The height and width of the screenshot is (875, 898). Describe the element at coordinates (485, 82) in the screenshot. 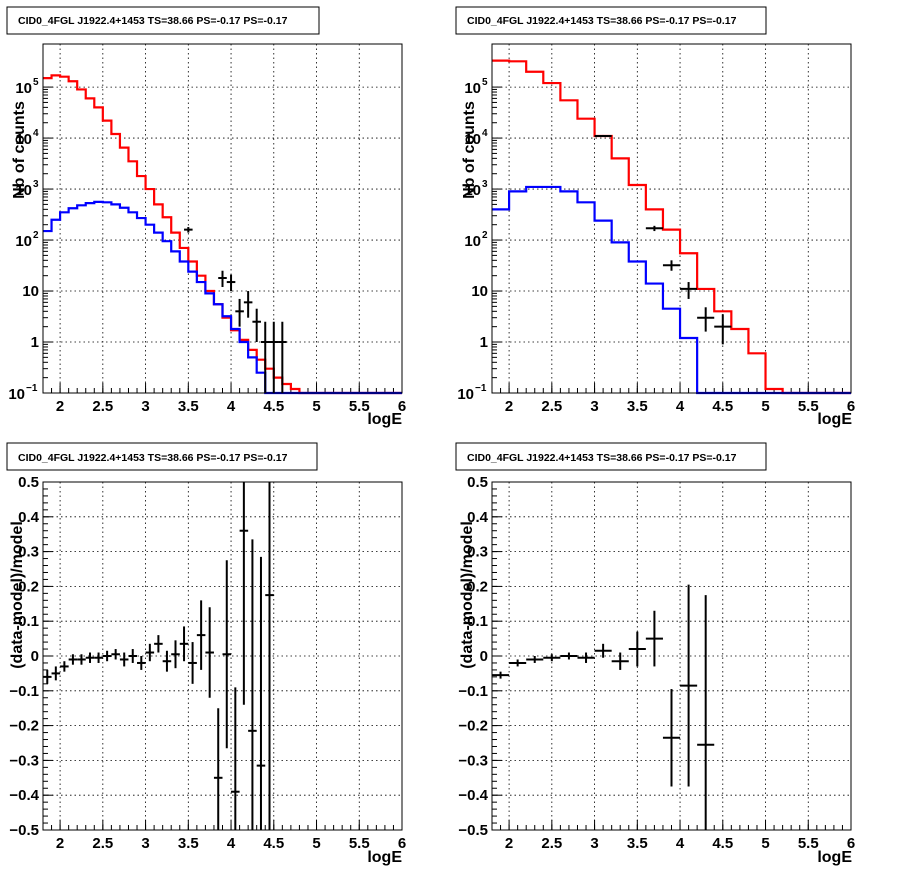

I see `y-tick-label-exp: 5` at that location.